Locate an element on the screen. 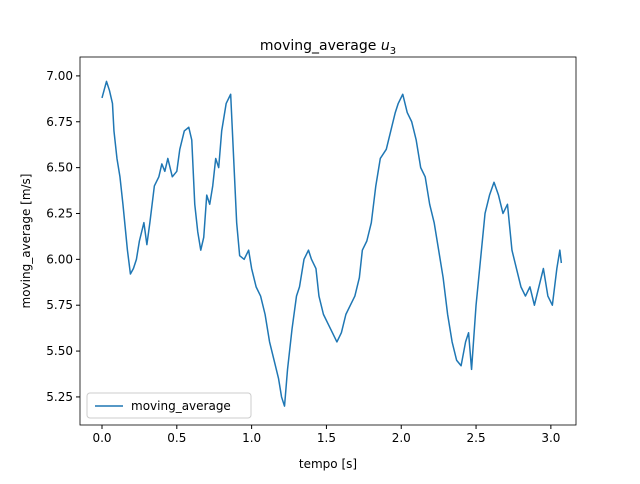 Image resolution: width=640 pixels, height=484 pixels. y-axis-label: moving_average [m/s] is located at coordinates (26, 241).